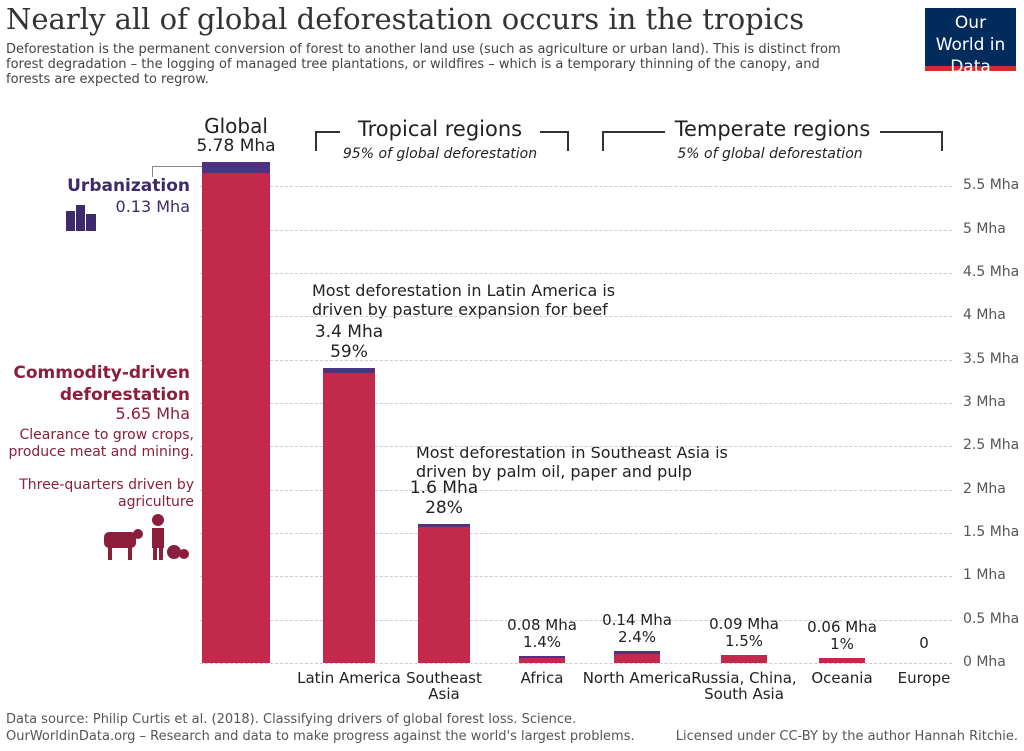 This screenshot has width=1024, height=751. I want to click on share-label: 2.4%, so click(637, 636).